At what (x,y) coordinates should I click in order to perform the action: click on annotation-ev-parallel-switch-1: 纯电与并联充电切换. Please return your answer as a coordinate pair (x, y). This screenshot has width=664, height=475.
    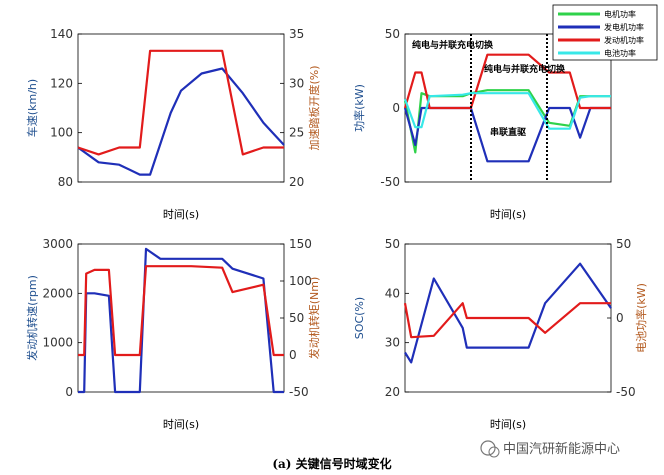
    Looking at the image, I should click on (453, 45).